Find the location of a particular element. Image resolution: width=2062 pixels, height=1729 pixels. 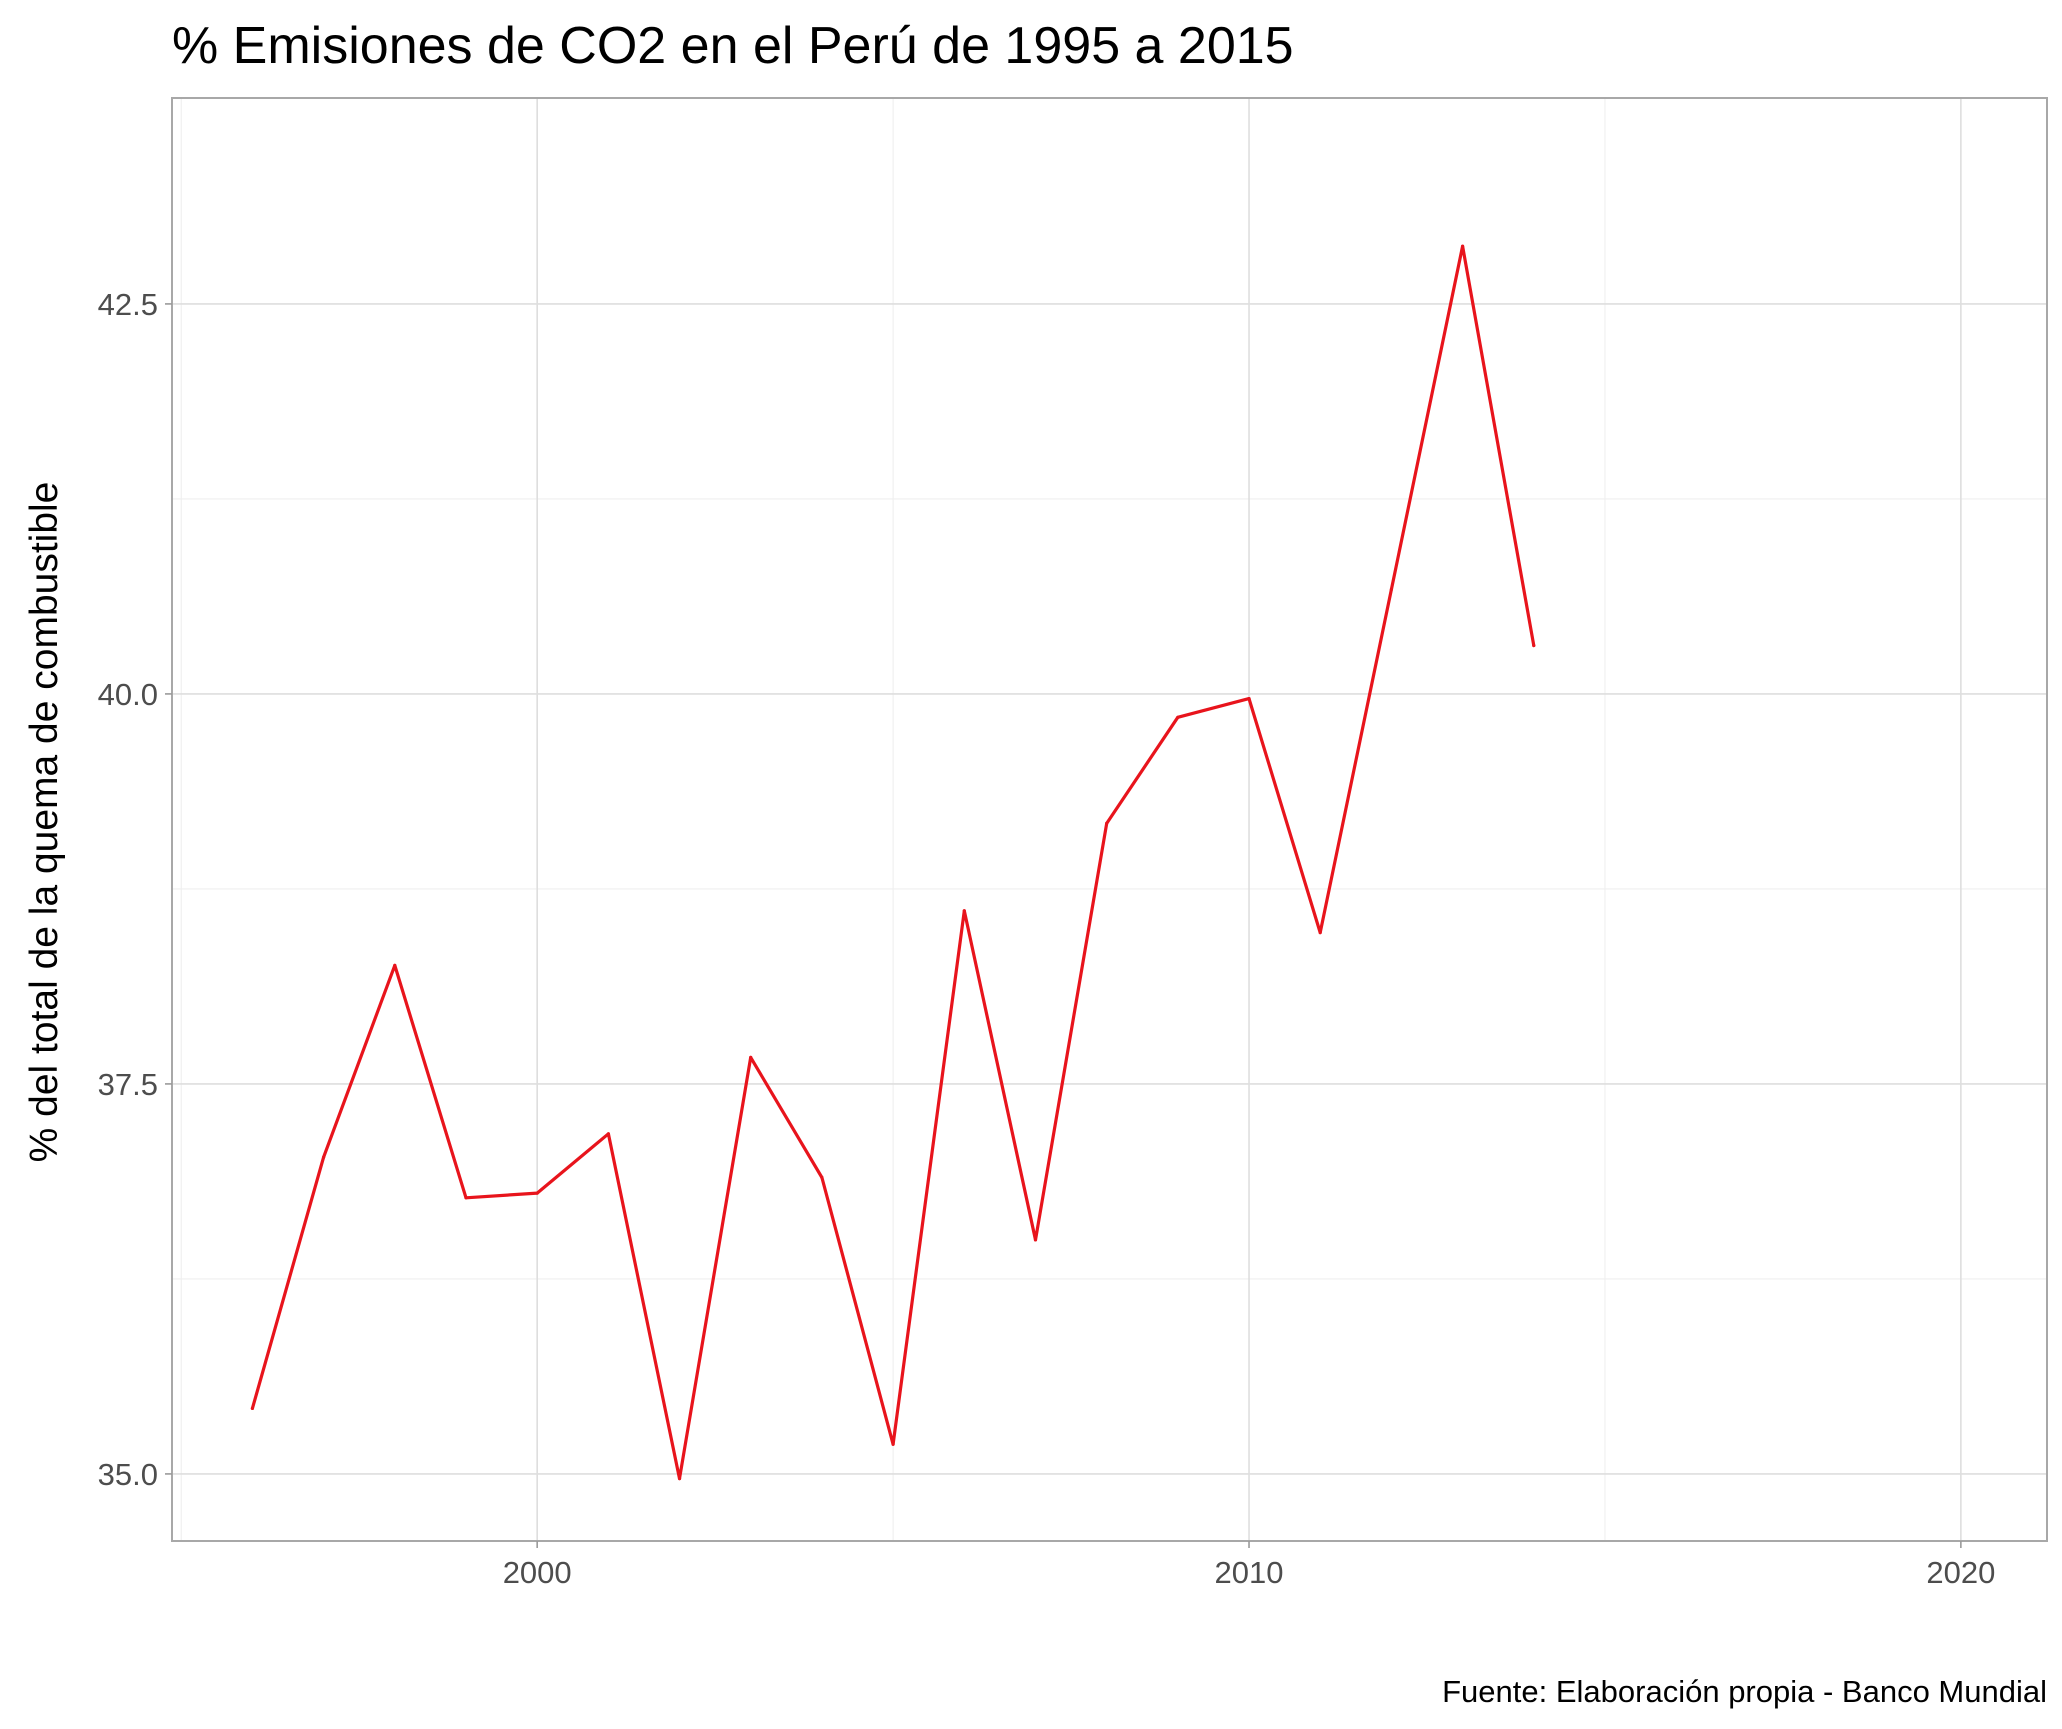

x-tick-label: 2000 is located at coordinates (537, 1572).